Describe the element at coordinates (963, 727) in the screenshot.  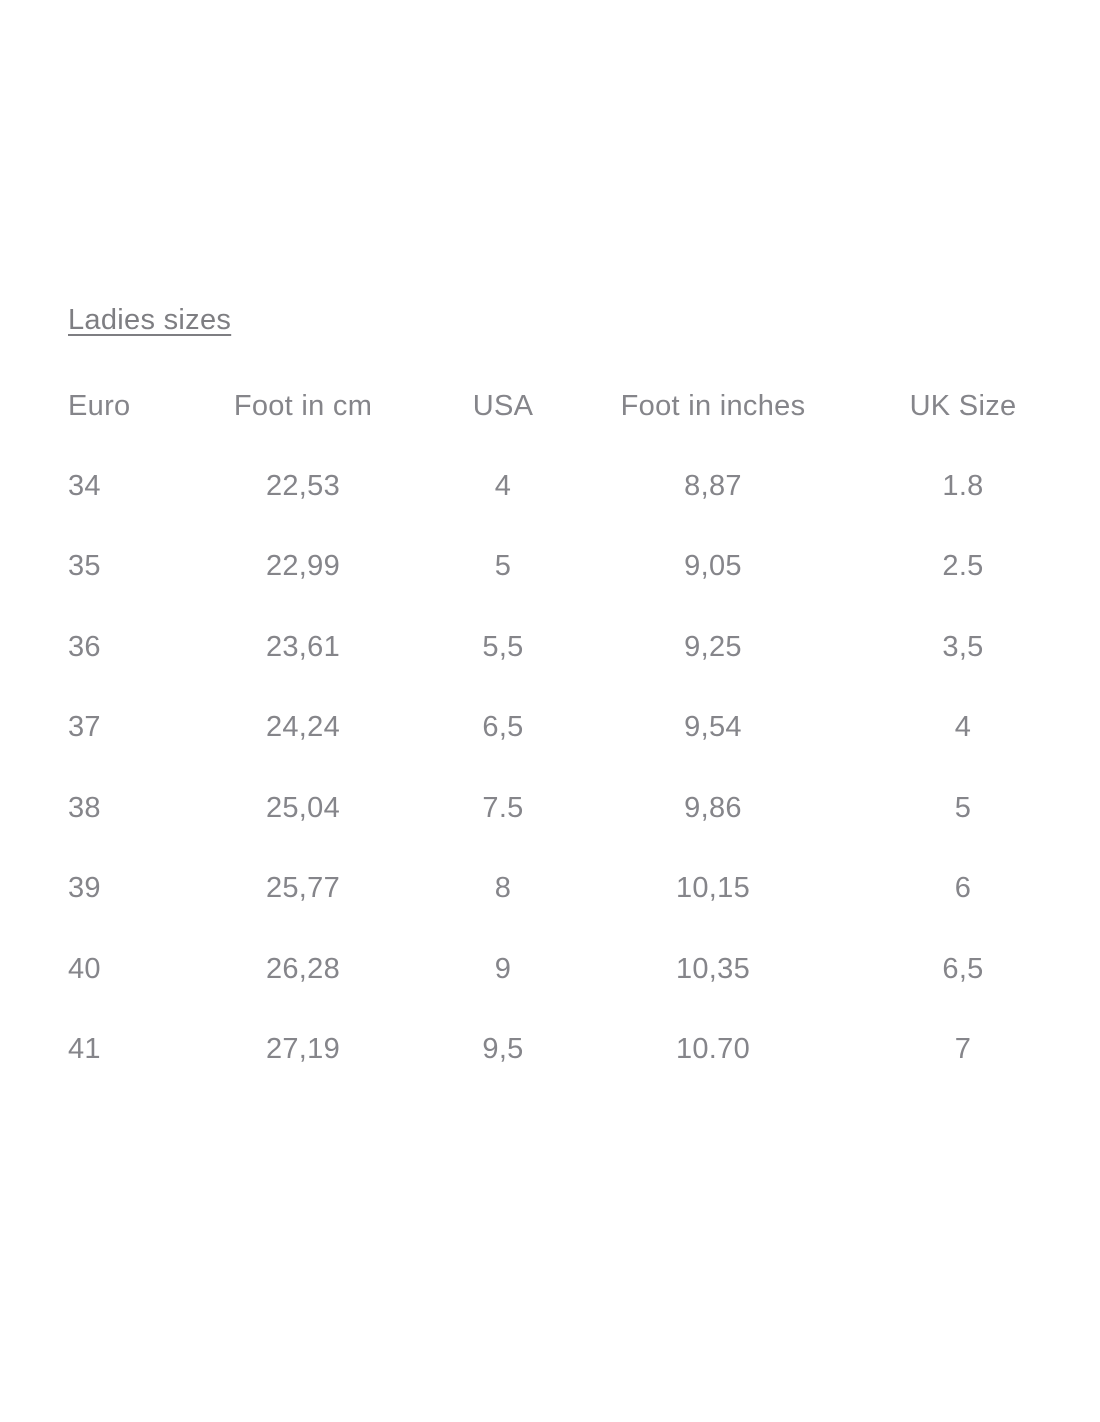
I see `table-cell-uk: 4` at that location.